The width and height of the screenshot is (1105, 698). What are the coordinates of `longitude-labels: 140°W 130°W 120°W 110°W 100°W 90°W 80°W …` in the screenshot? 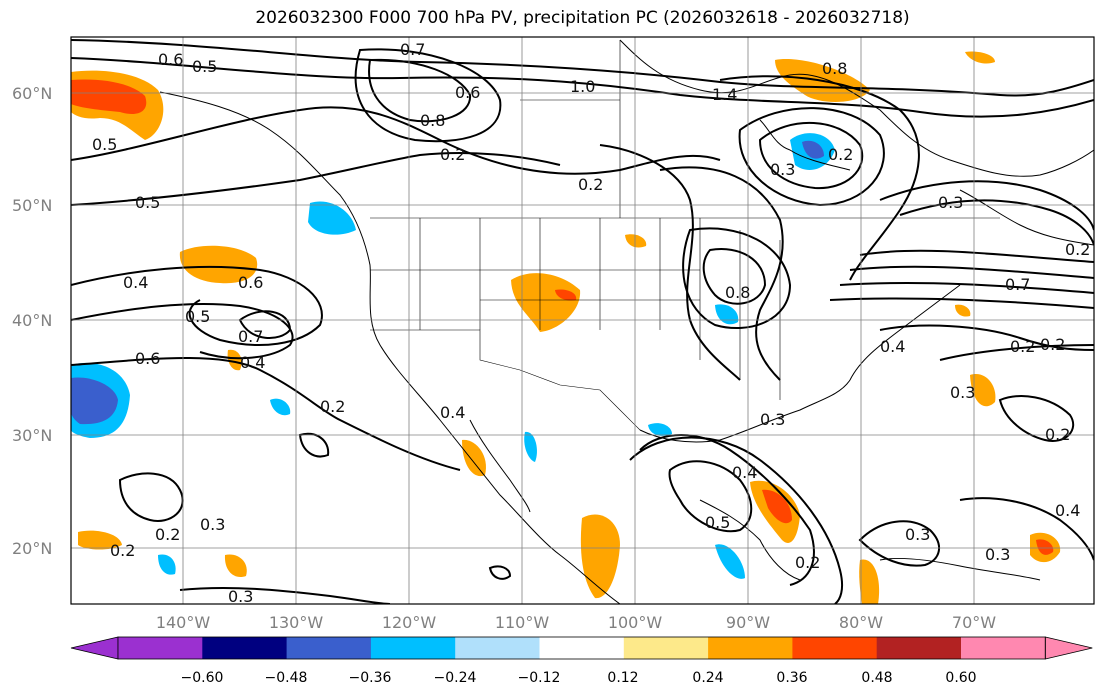 It's located at (576, 622).